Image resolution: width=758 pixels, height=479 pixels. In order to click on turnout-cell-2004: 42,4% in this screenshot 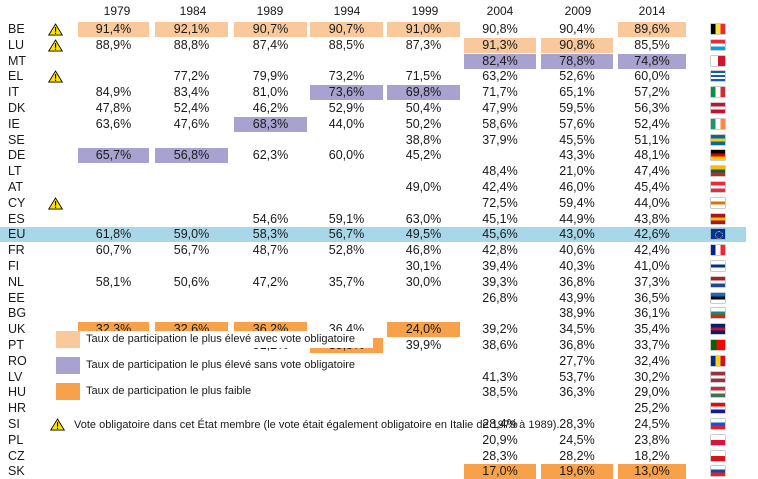, I will do `click(500, 187)`.